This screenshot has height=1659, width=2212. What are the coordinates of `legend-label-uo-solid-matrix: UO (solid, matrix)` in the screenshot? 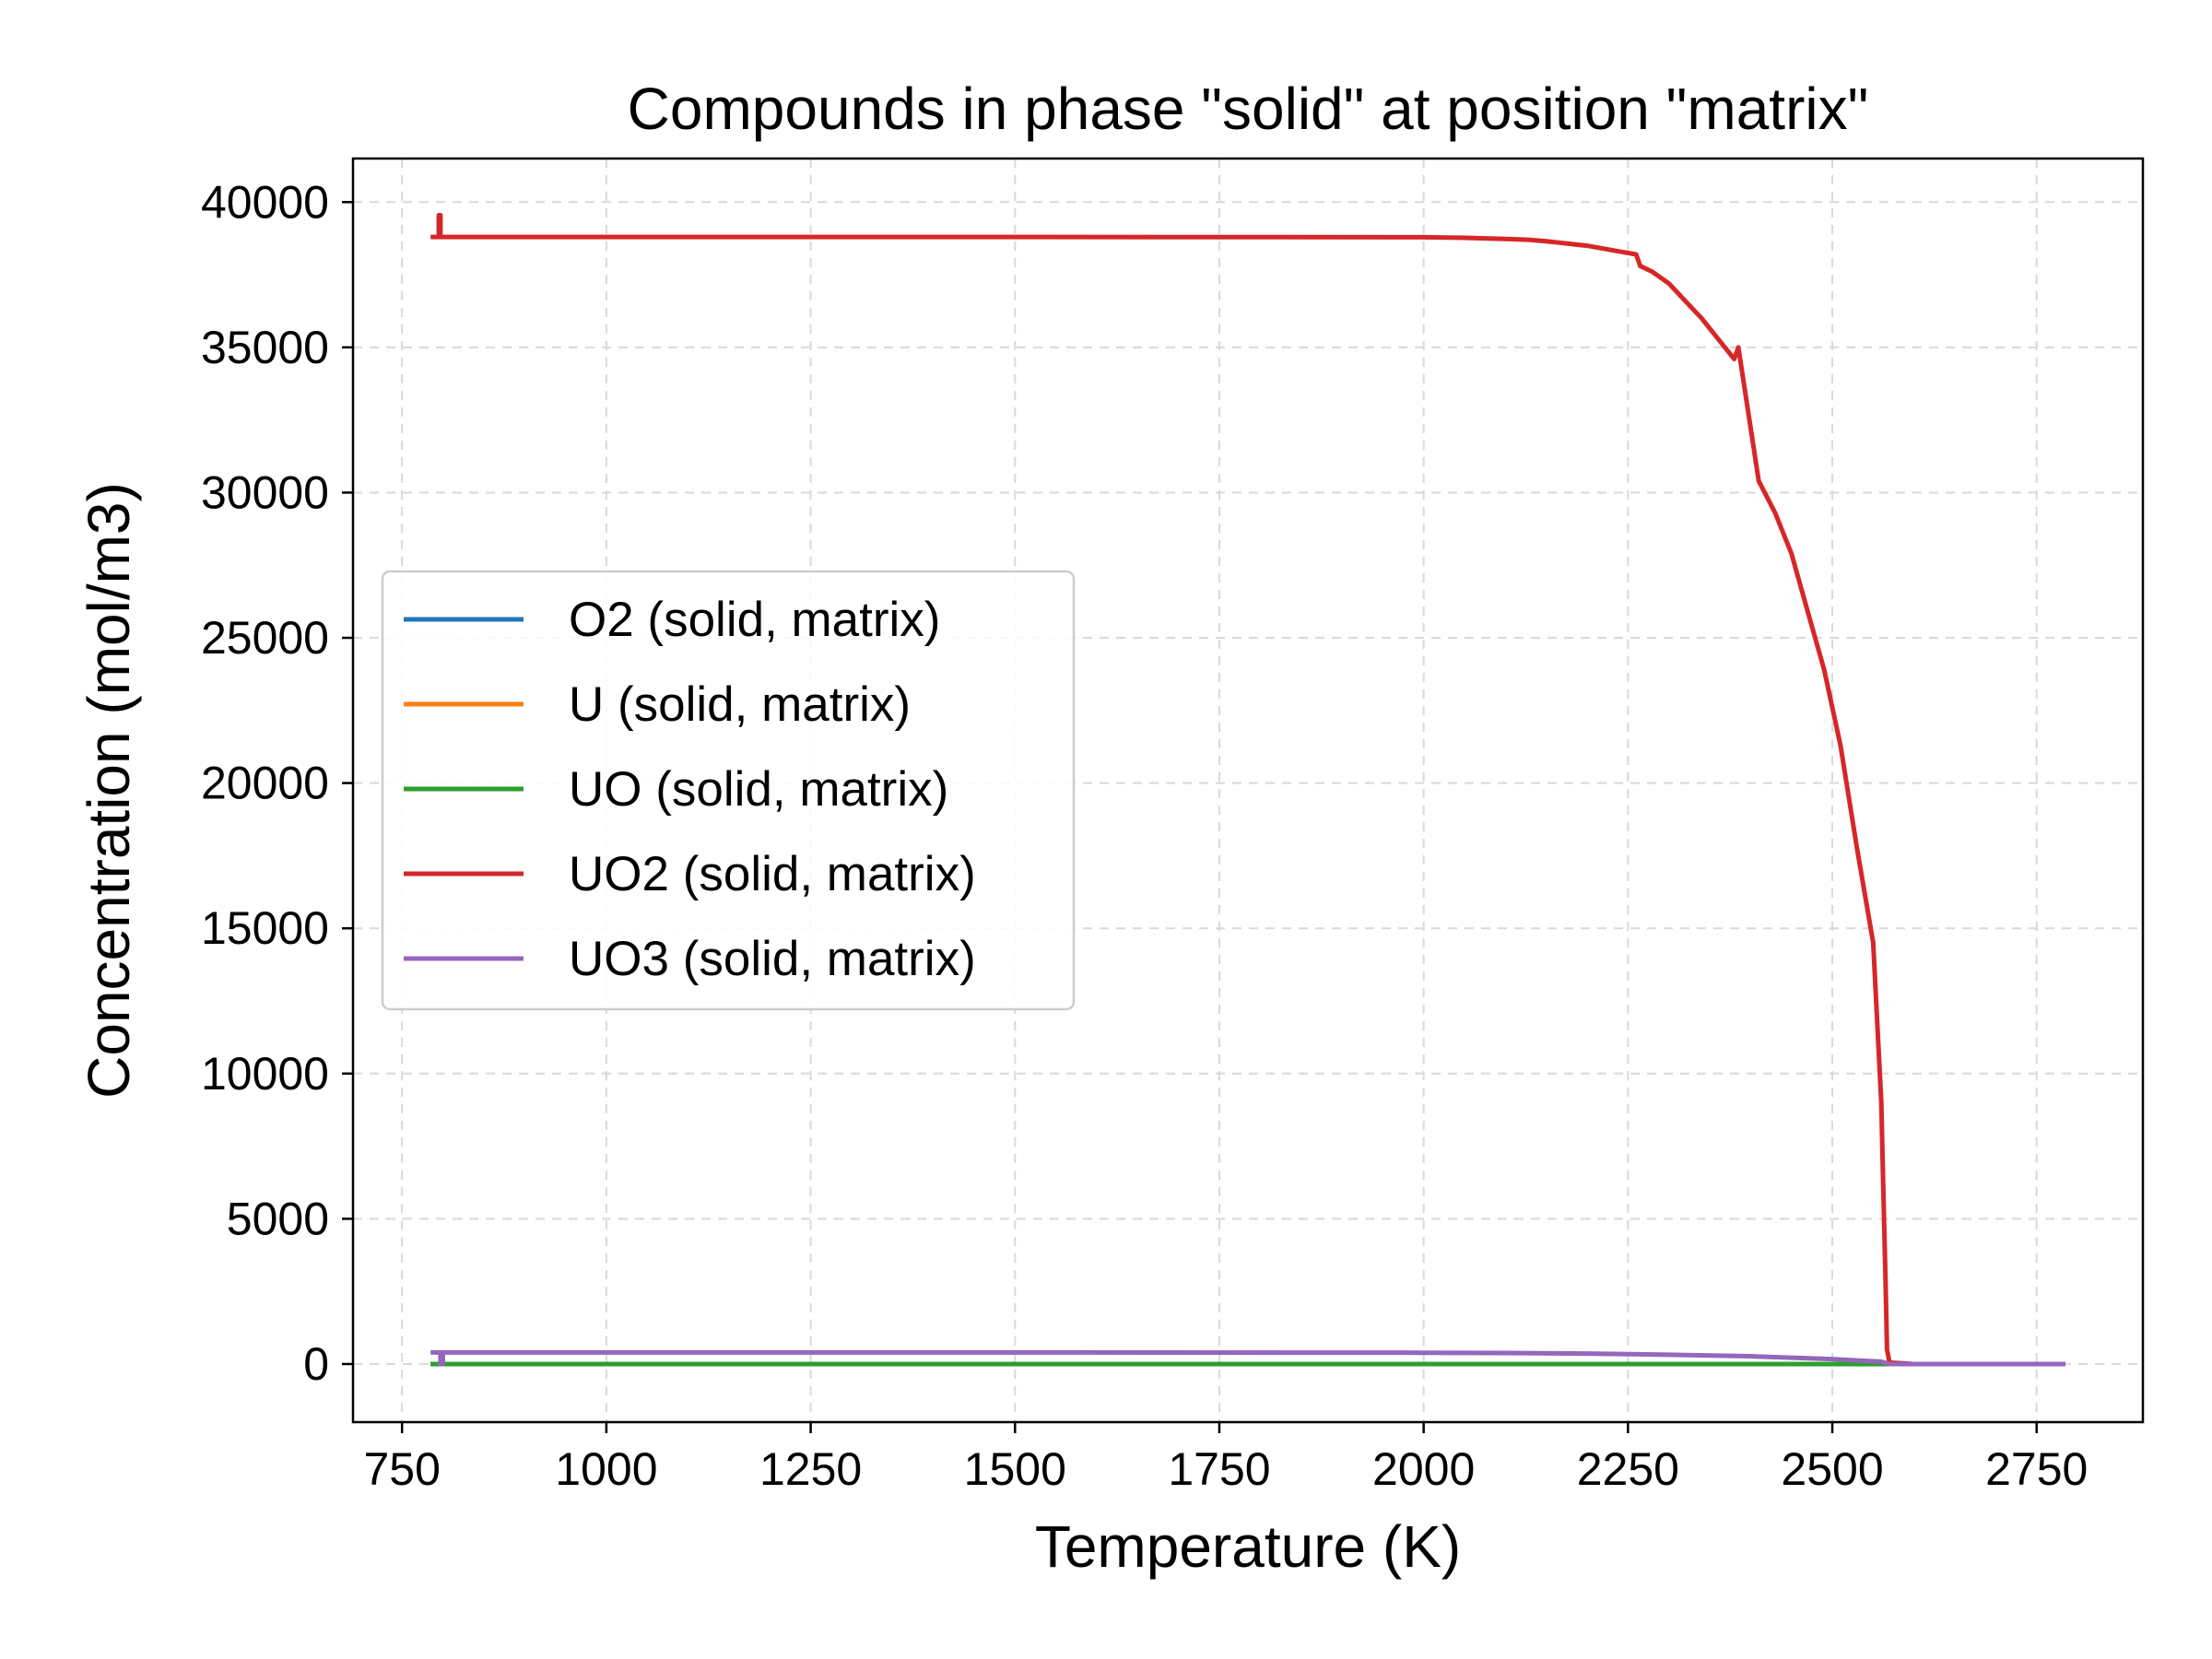 It's located at (758, 789).